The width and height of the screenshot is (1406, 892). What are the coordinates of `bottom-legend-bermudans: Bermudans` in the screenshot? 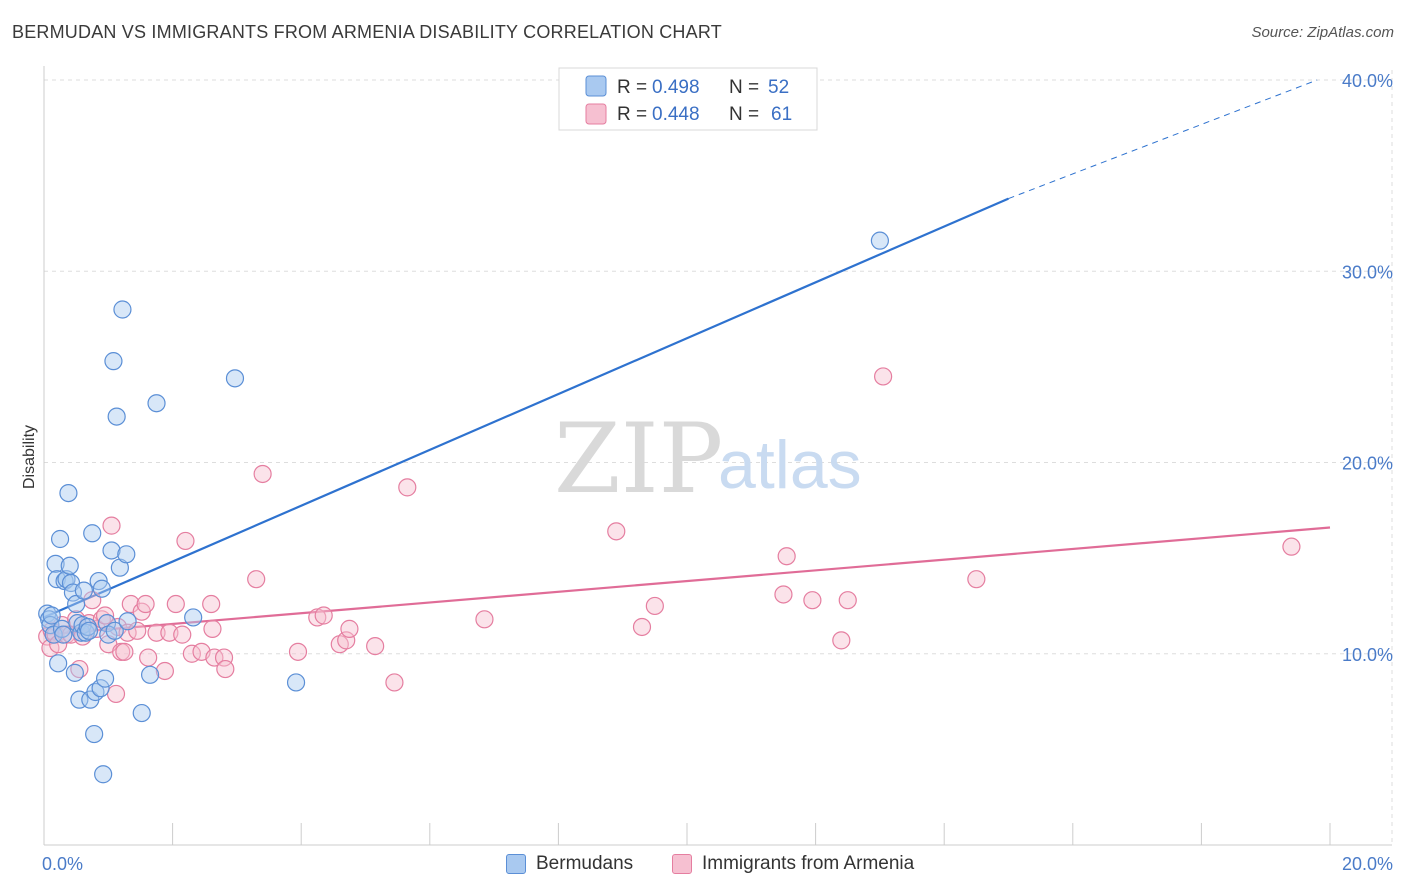 It's located at (569, 864).